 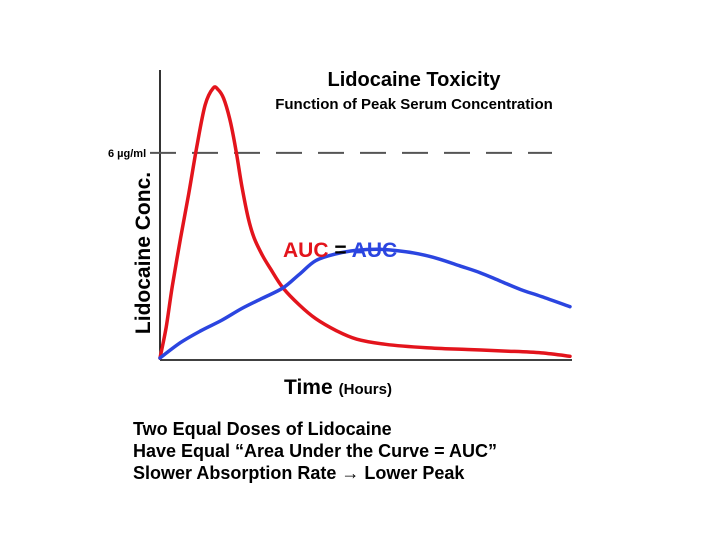 I want to click on x-axis-title: Time, so click(x=308, y=387).